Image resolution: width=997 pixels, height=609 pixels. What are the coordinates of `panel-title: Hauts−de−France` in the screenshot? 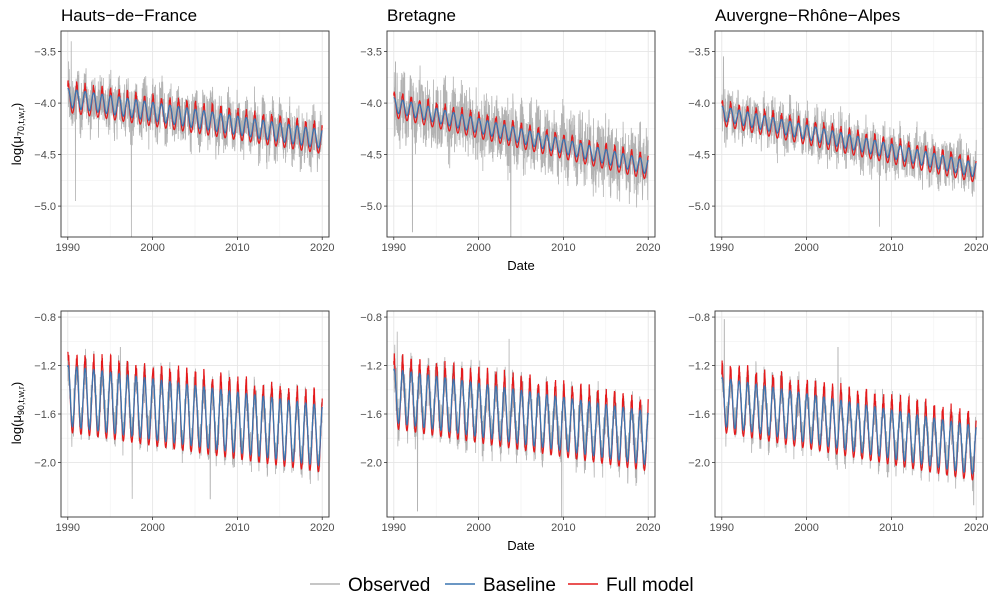 It's located at (129, 15).